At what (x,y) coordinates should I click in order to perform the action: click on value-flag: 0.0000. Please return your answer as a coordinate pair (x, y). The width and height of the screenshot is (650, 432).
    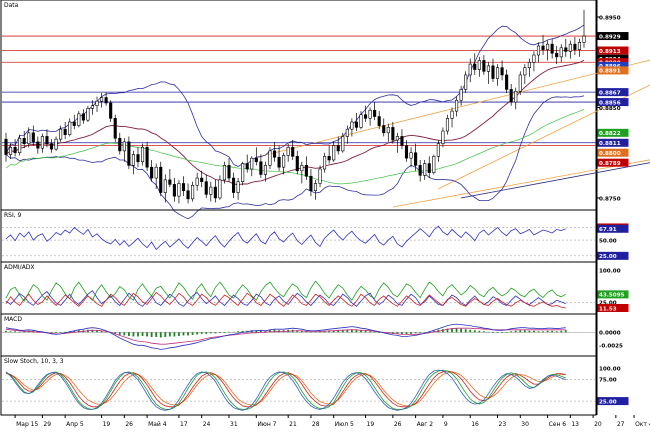
    Looking at the image, I should click on (613, 332).